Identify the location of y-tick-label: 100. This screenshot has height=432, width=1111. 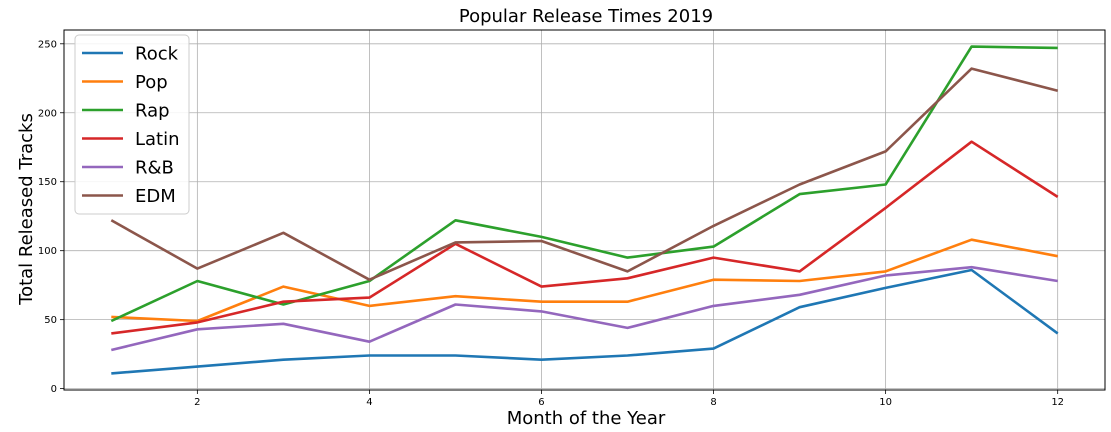
(47, 251).